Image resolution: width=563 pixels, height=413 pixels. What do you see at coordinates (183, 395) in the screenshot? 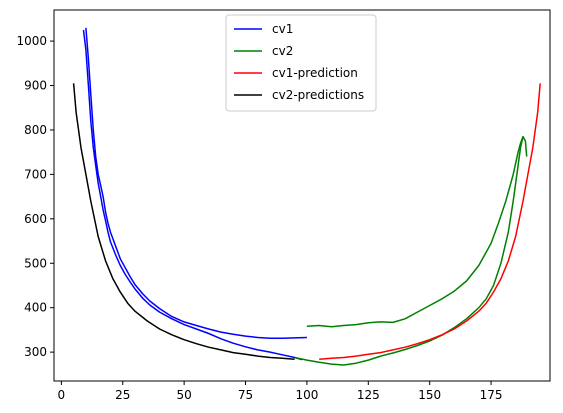
I see `x-tick-label: 50` at bounding box center [183, 395].